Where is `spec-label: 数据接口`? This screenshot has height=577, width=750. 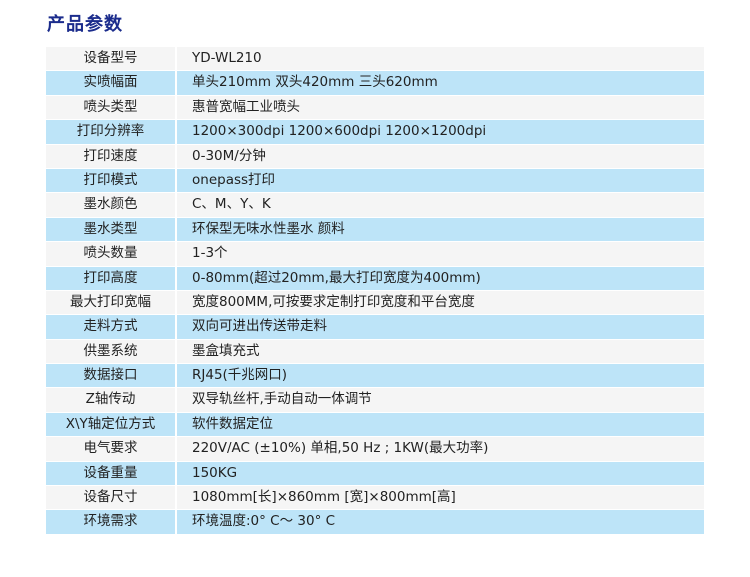 spec-label: 数据接口 is located at coordinates (111, 376).